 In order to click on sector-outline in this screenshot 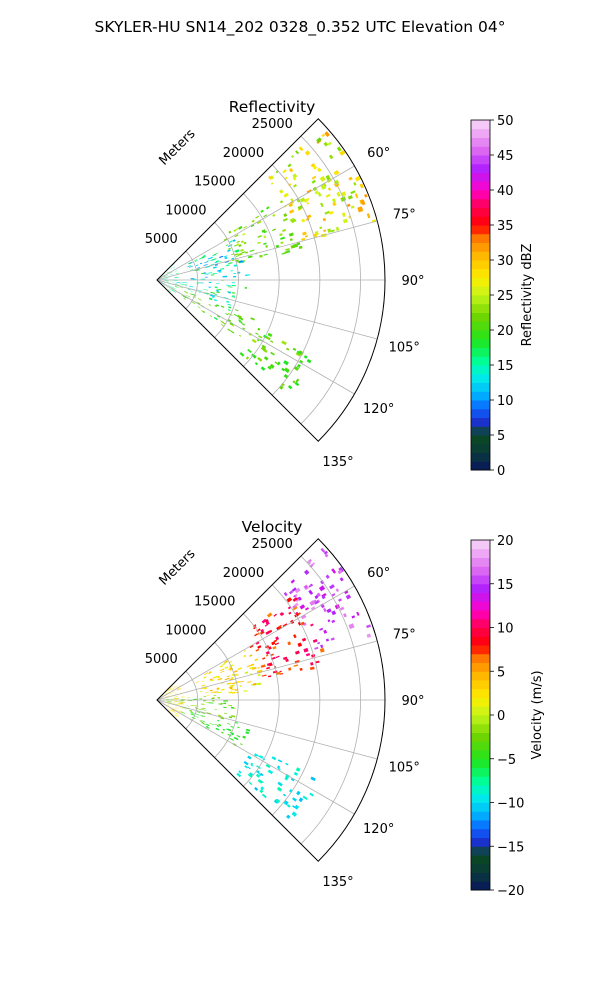, I will do `click(271, 280)`.